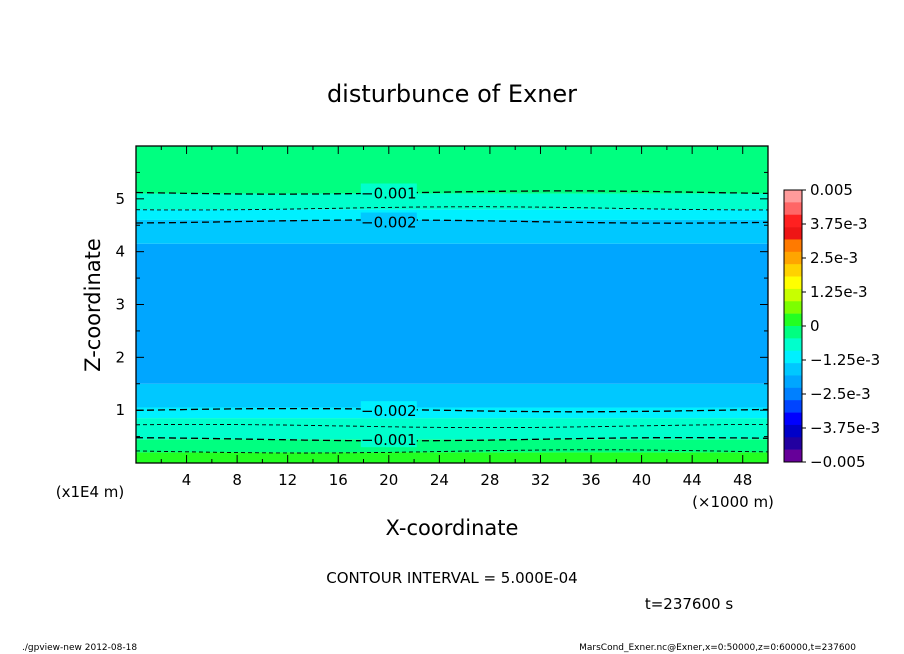  What do you see at coordinates (733, 502) in the screenshot?
I see `x-unit-label: (×1000 m)` at bounding box center [733, 502].